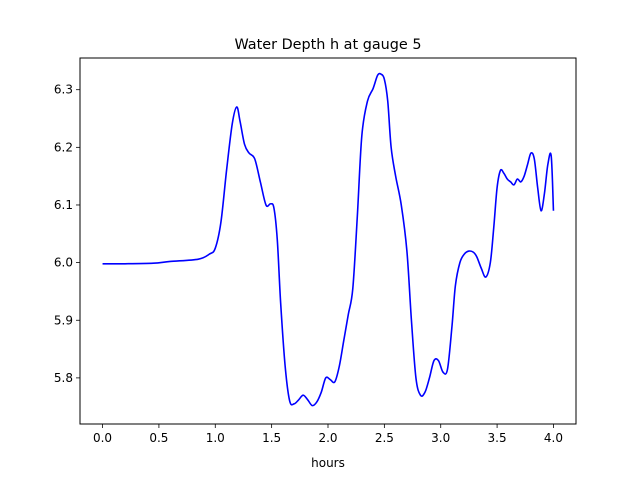  Describe the element at coordinates (63, 147) in the screenshot. I see `y-tick-label: 6.2` at that location.